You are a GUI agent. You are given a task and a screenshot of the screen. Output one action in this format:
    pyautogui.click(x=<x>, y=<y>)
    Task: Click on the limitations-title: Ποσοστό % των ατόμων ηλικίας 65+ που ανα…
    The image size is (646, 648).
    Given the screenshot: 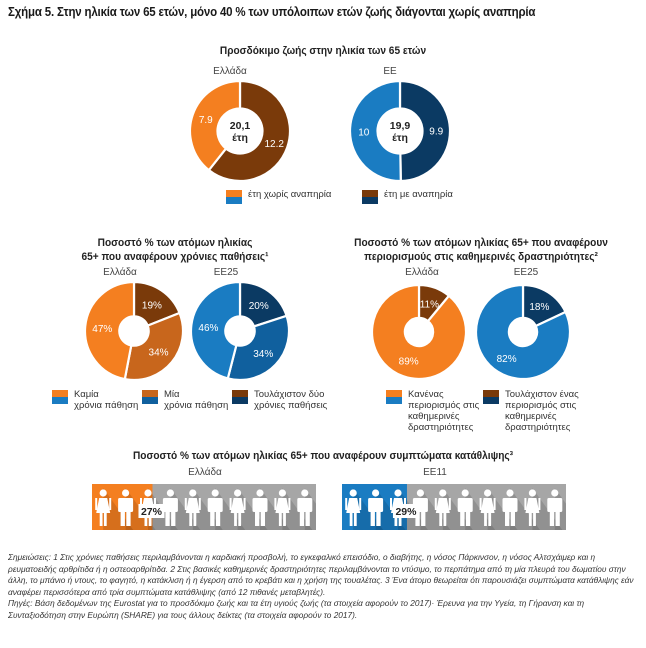 What is the action you would take?
    pyautogui.click(x=481, y=250)
    